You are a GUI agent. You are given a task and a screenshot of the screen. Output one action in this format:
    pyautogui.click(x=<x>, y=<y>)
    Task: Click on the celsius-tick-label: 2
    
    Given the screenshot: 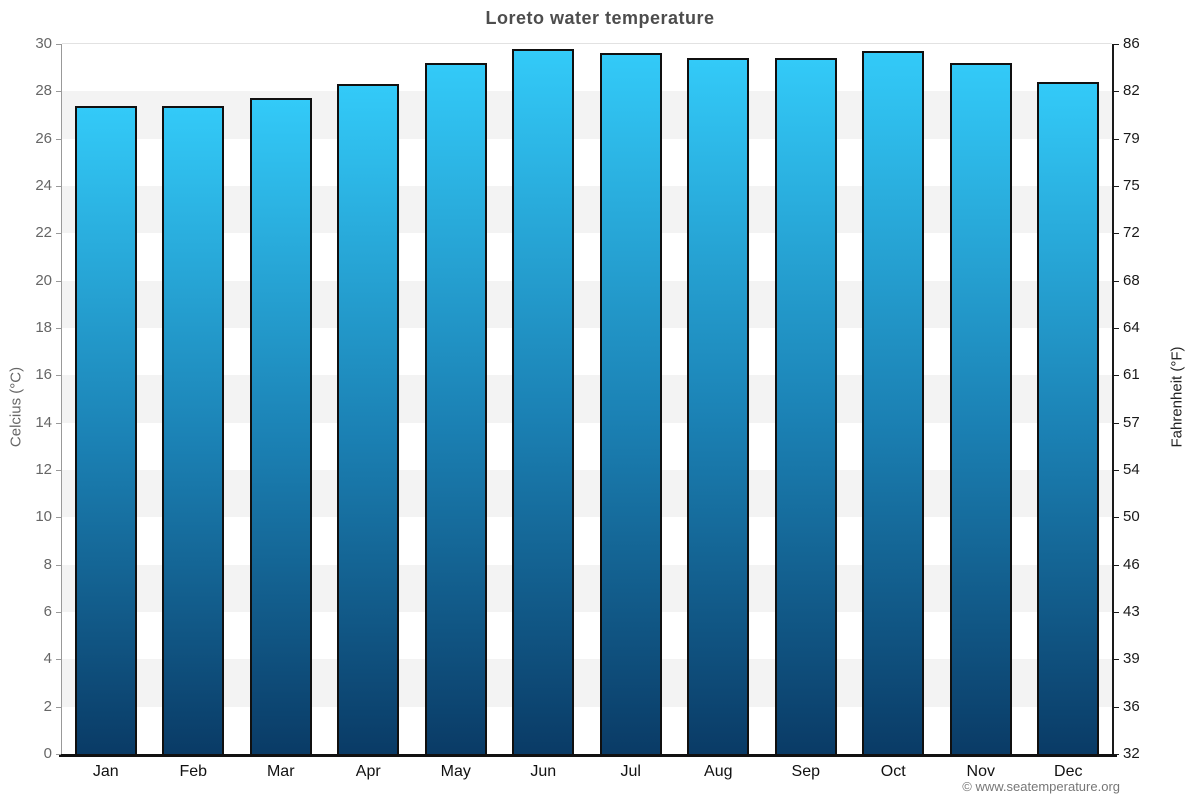 What is the action you would take?
    pyautogui.click(x=47, y=706)
    